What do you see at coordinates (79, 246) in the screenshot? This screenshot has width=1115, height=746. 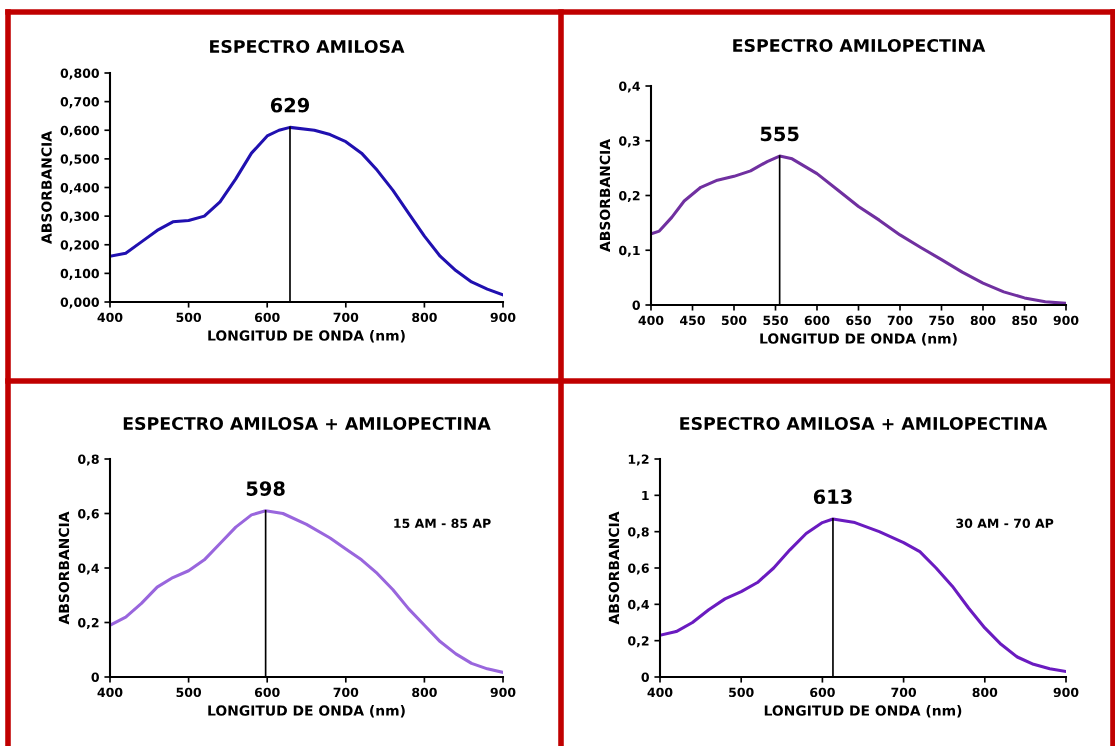 I see `y-tick-label: 0,200` at bounding box center [79, 246].